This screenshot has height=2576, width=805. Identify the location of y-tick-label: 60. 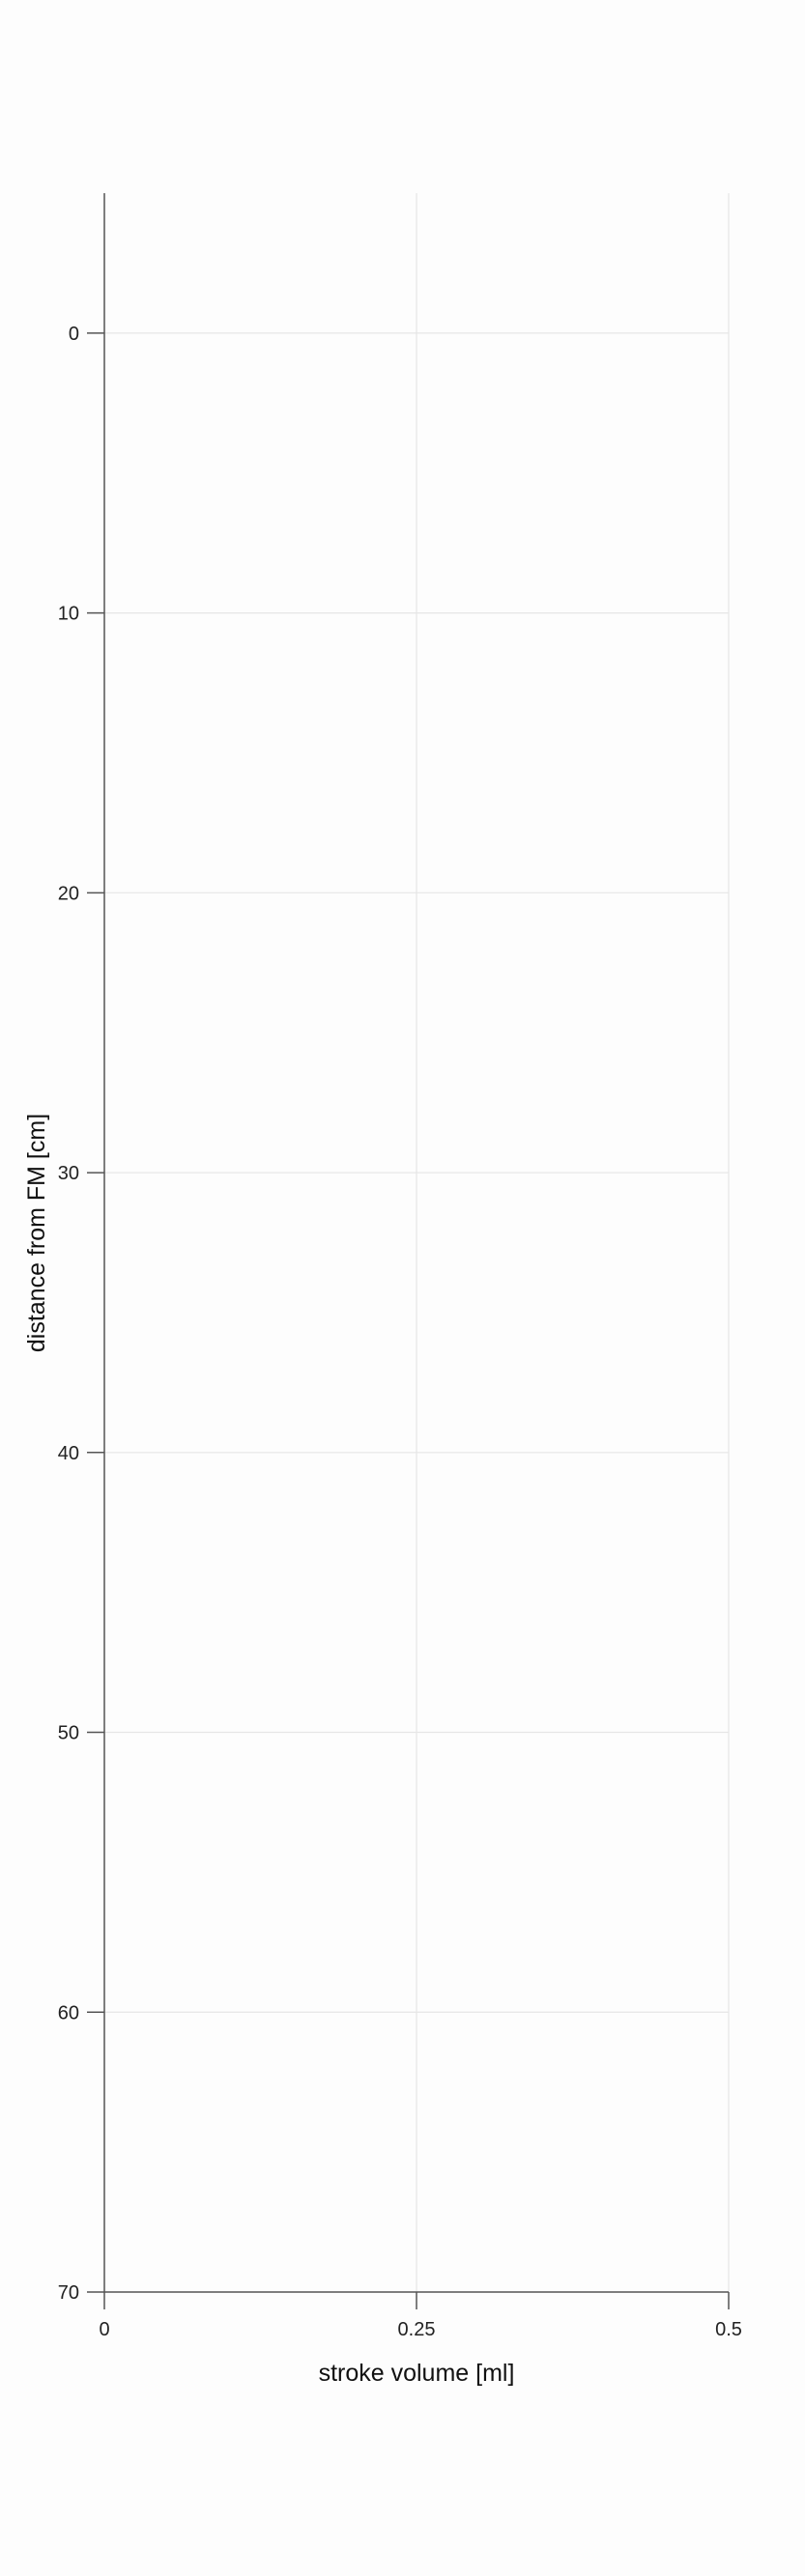
(68, 2013).